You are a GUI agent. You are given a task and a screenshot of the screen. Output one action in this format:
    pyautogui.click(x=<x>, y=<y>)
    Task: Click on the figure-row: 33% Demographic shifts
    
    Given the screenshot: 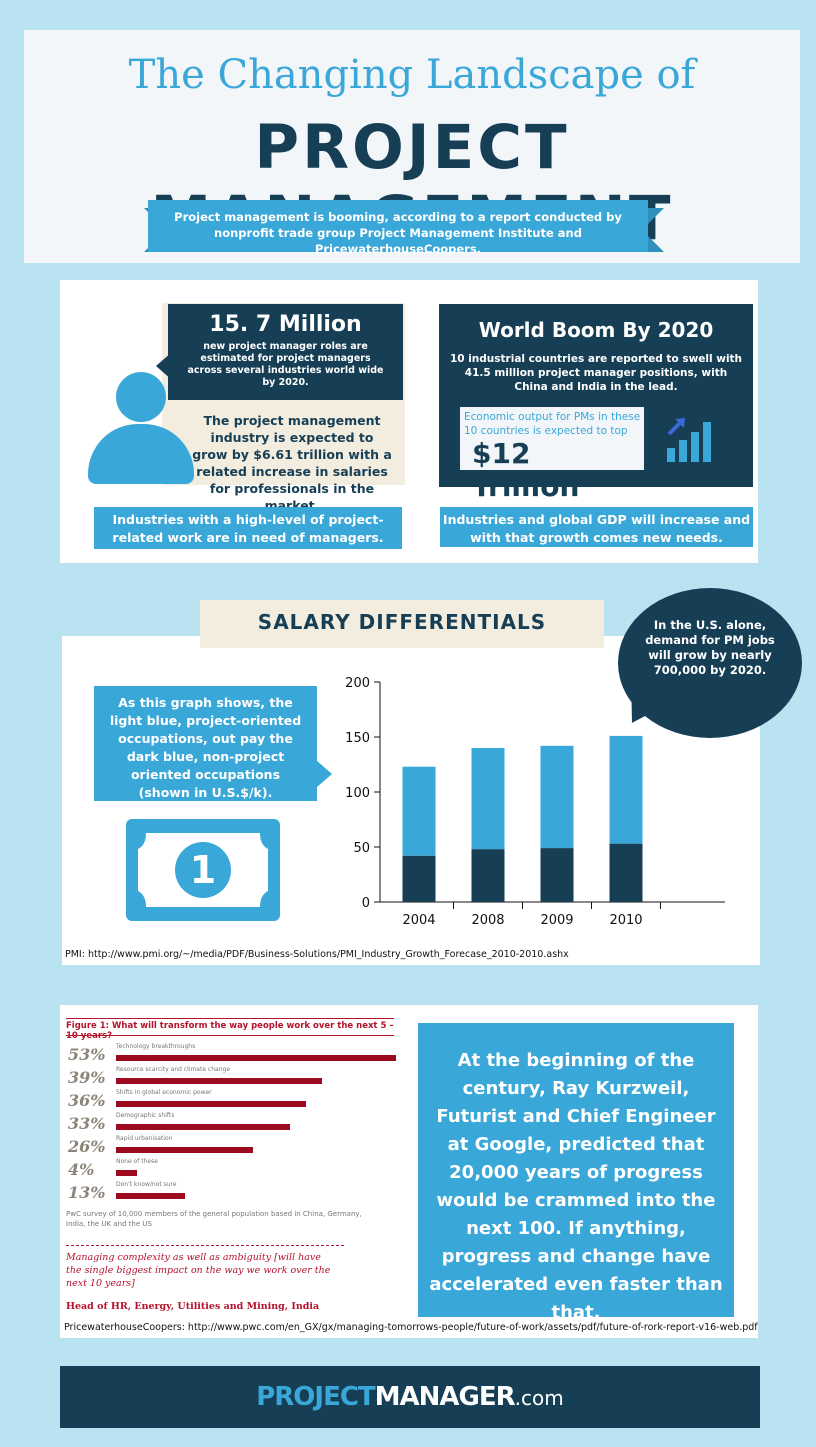 What is the action you would take?
    pyautogui.click(x=231, y=1123)
    